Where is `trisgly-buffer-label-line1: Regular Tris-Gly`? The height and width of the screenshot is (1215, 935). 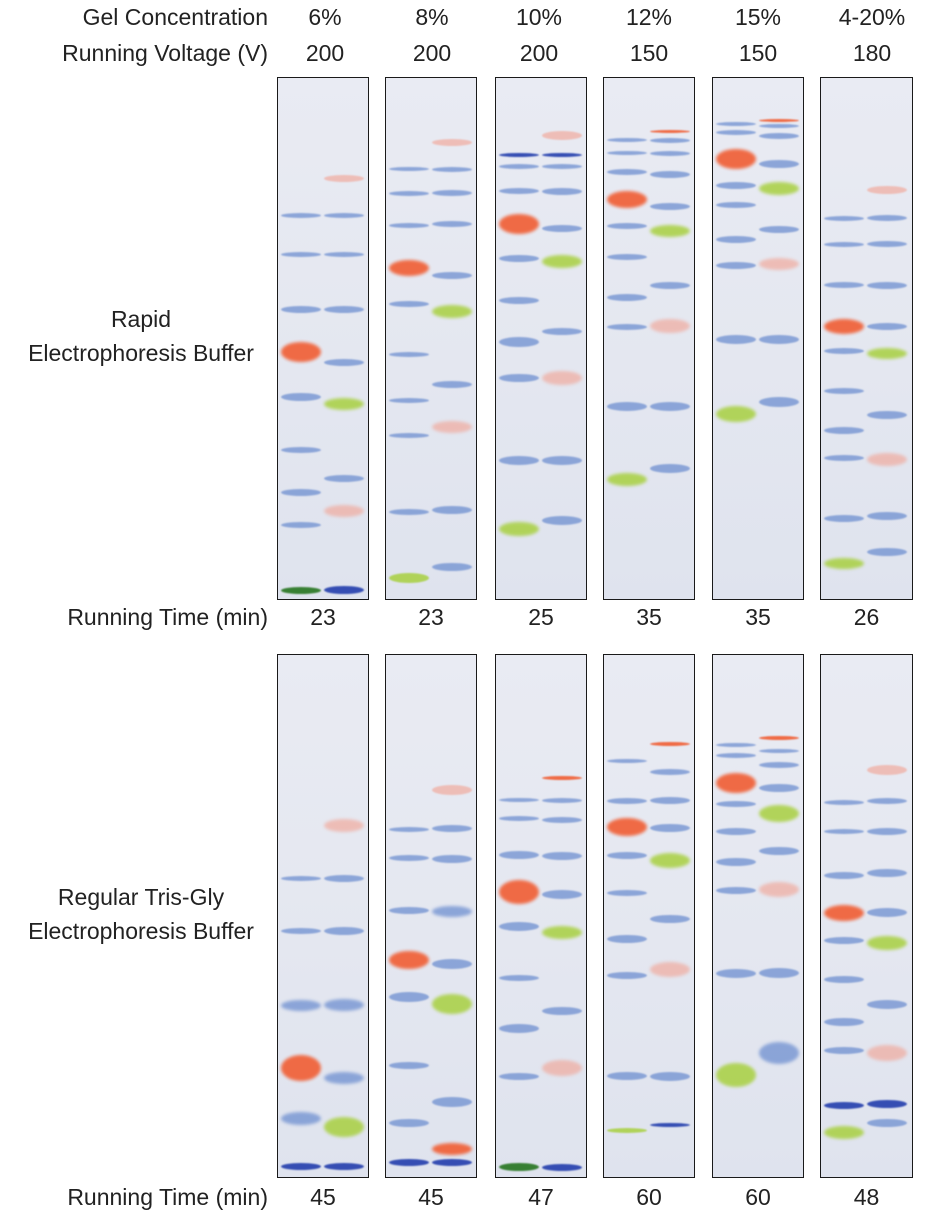 trisgly-buffer-label-line1: Regular Tris-Gly is located at coordinates (141, 897).